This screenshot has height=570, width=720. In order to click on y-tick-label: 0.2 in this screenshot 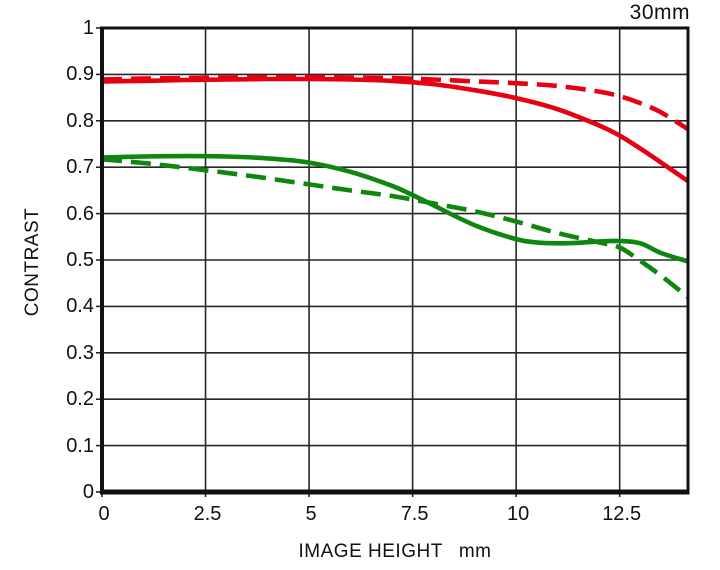, I will do `click(80, 399)`.